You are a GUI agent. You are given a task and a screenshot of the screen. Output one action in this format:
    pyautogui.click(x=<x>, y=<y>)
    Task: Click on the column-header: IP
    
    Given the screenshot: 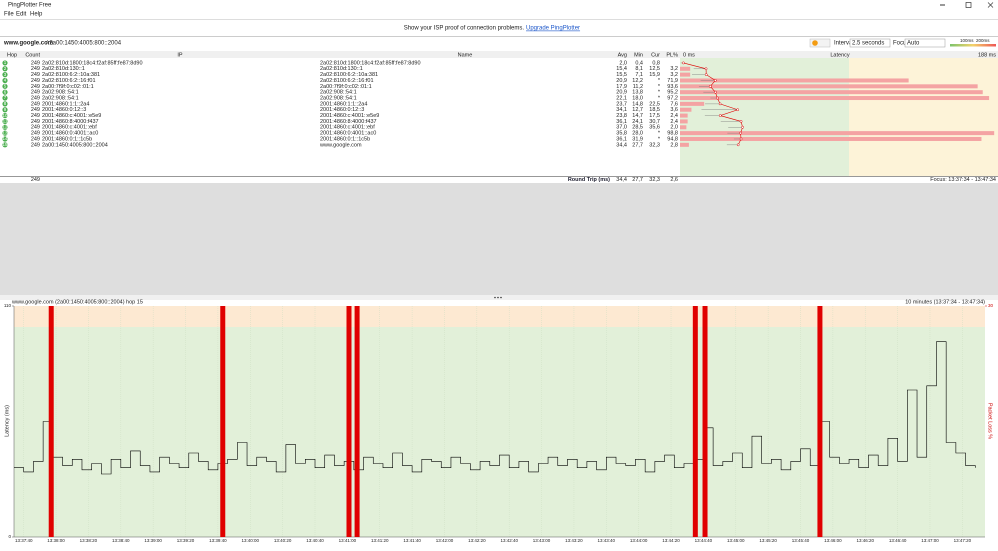 What is the action you would take?
    pyautogui.click(x=180, y=55)
    